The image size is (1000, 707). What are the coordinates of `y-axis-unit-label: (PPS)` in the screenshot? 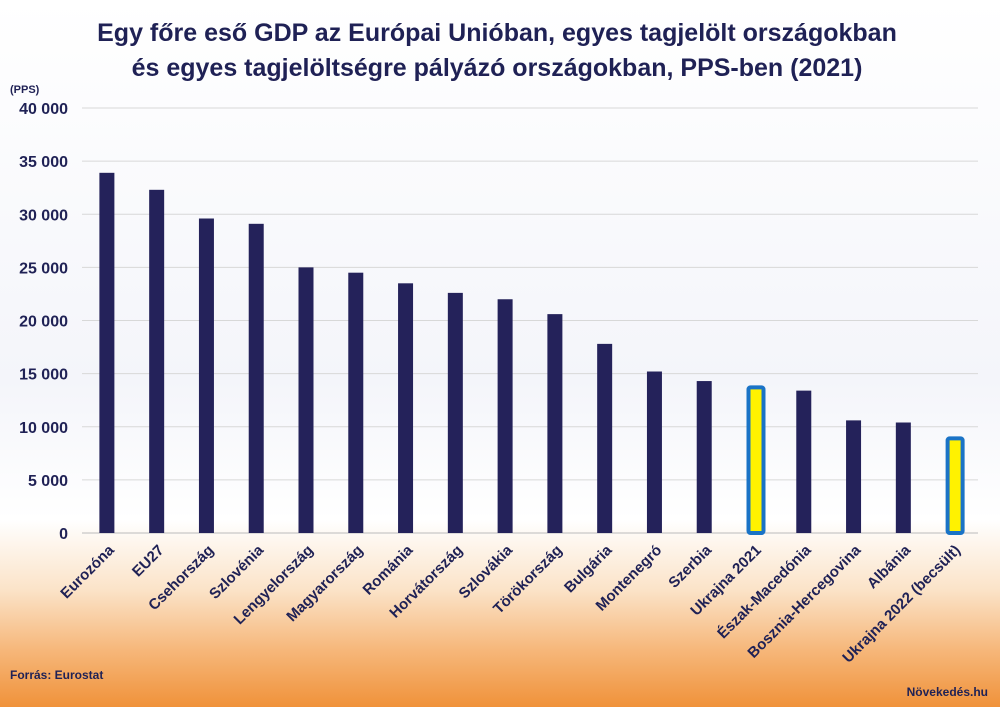 It's located at (25, 90).